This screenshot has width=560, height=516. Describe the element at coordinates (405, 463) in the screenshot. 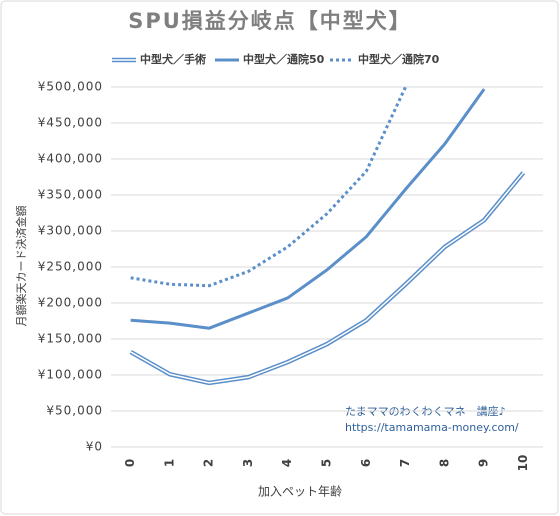

I see `x-tick-label: 7` at that location.